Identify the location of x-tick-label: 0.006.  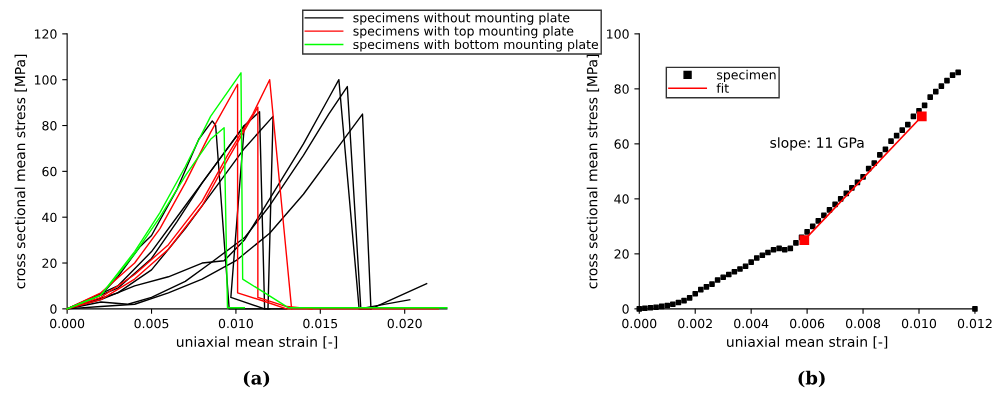
(807, 323).